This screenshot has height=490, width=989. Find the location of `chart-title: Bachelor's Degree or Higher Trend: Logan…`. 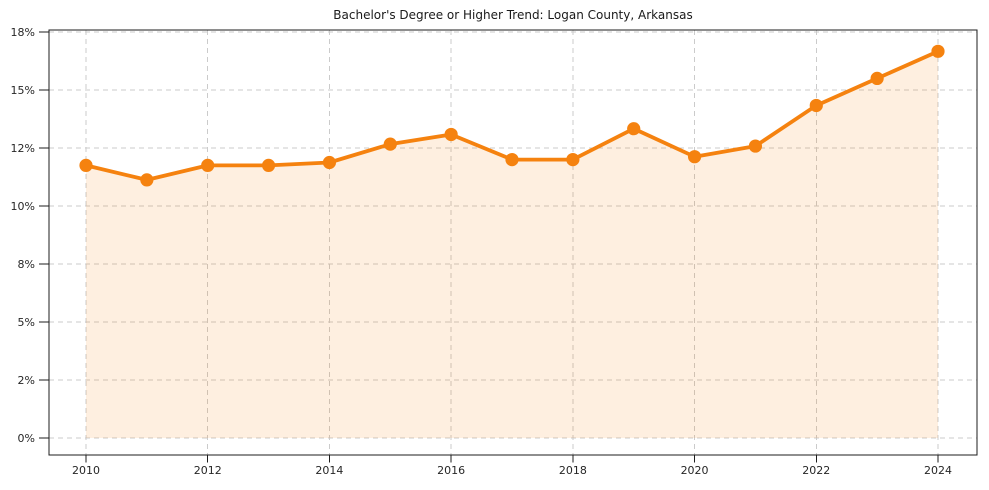

chart-title: Bachelor's Degree or Higher Trend: Logan… is located at coordinates (512, 15).